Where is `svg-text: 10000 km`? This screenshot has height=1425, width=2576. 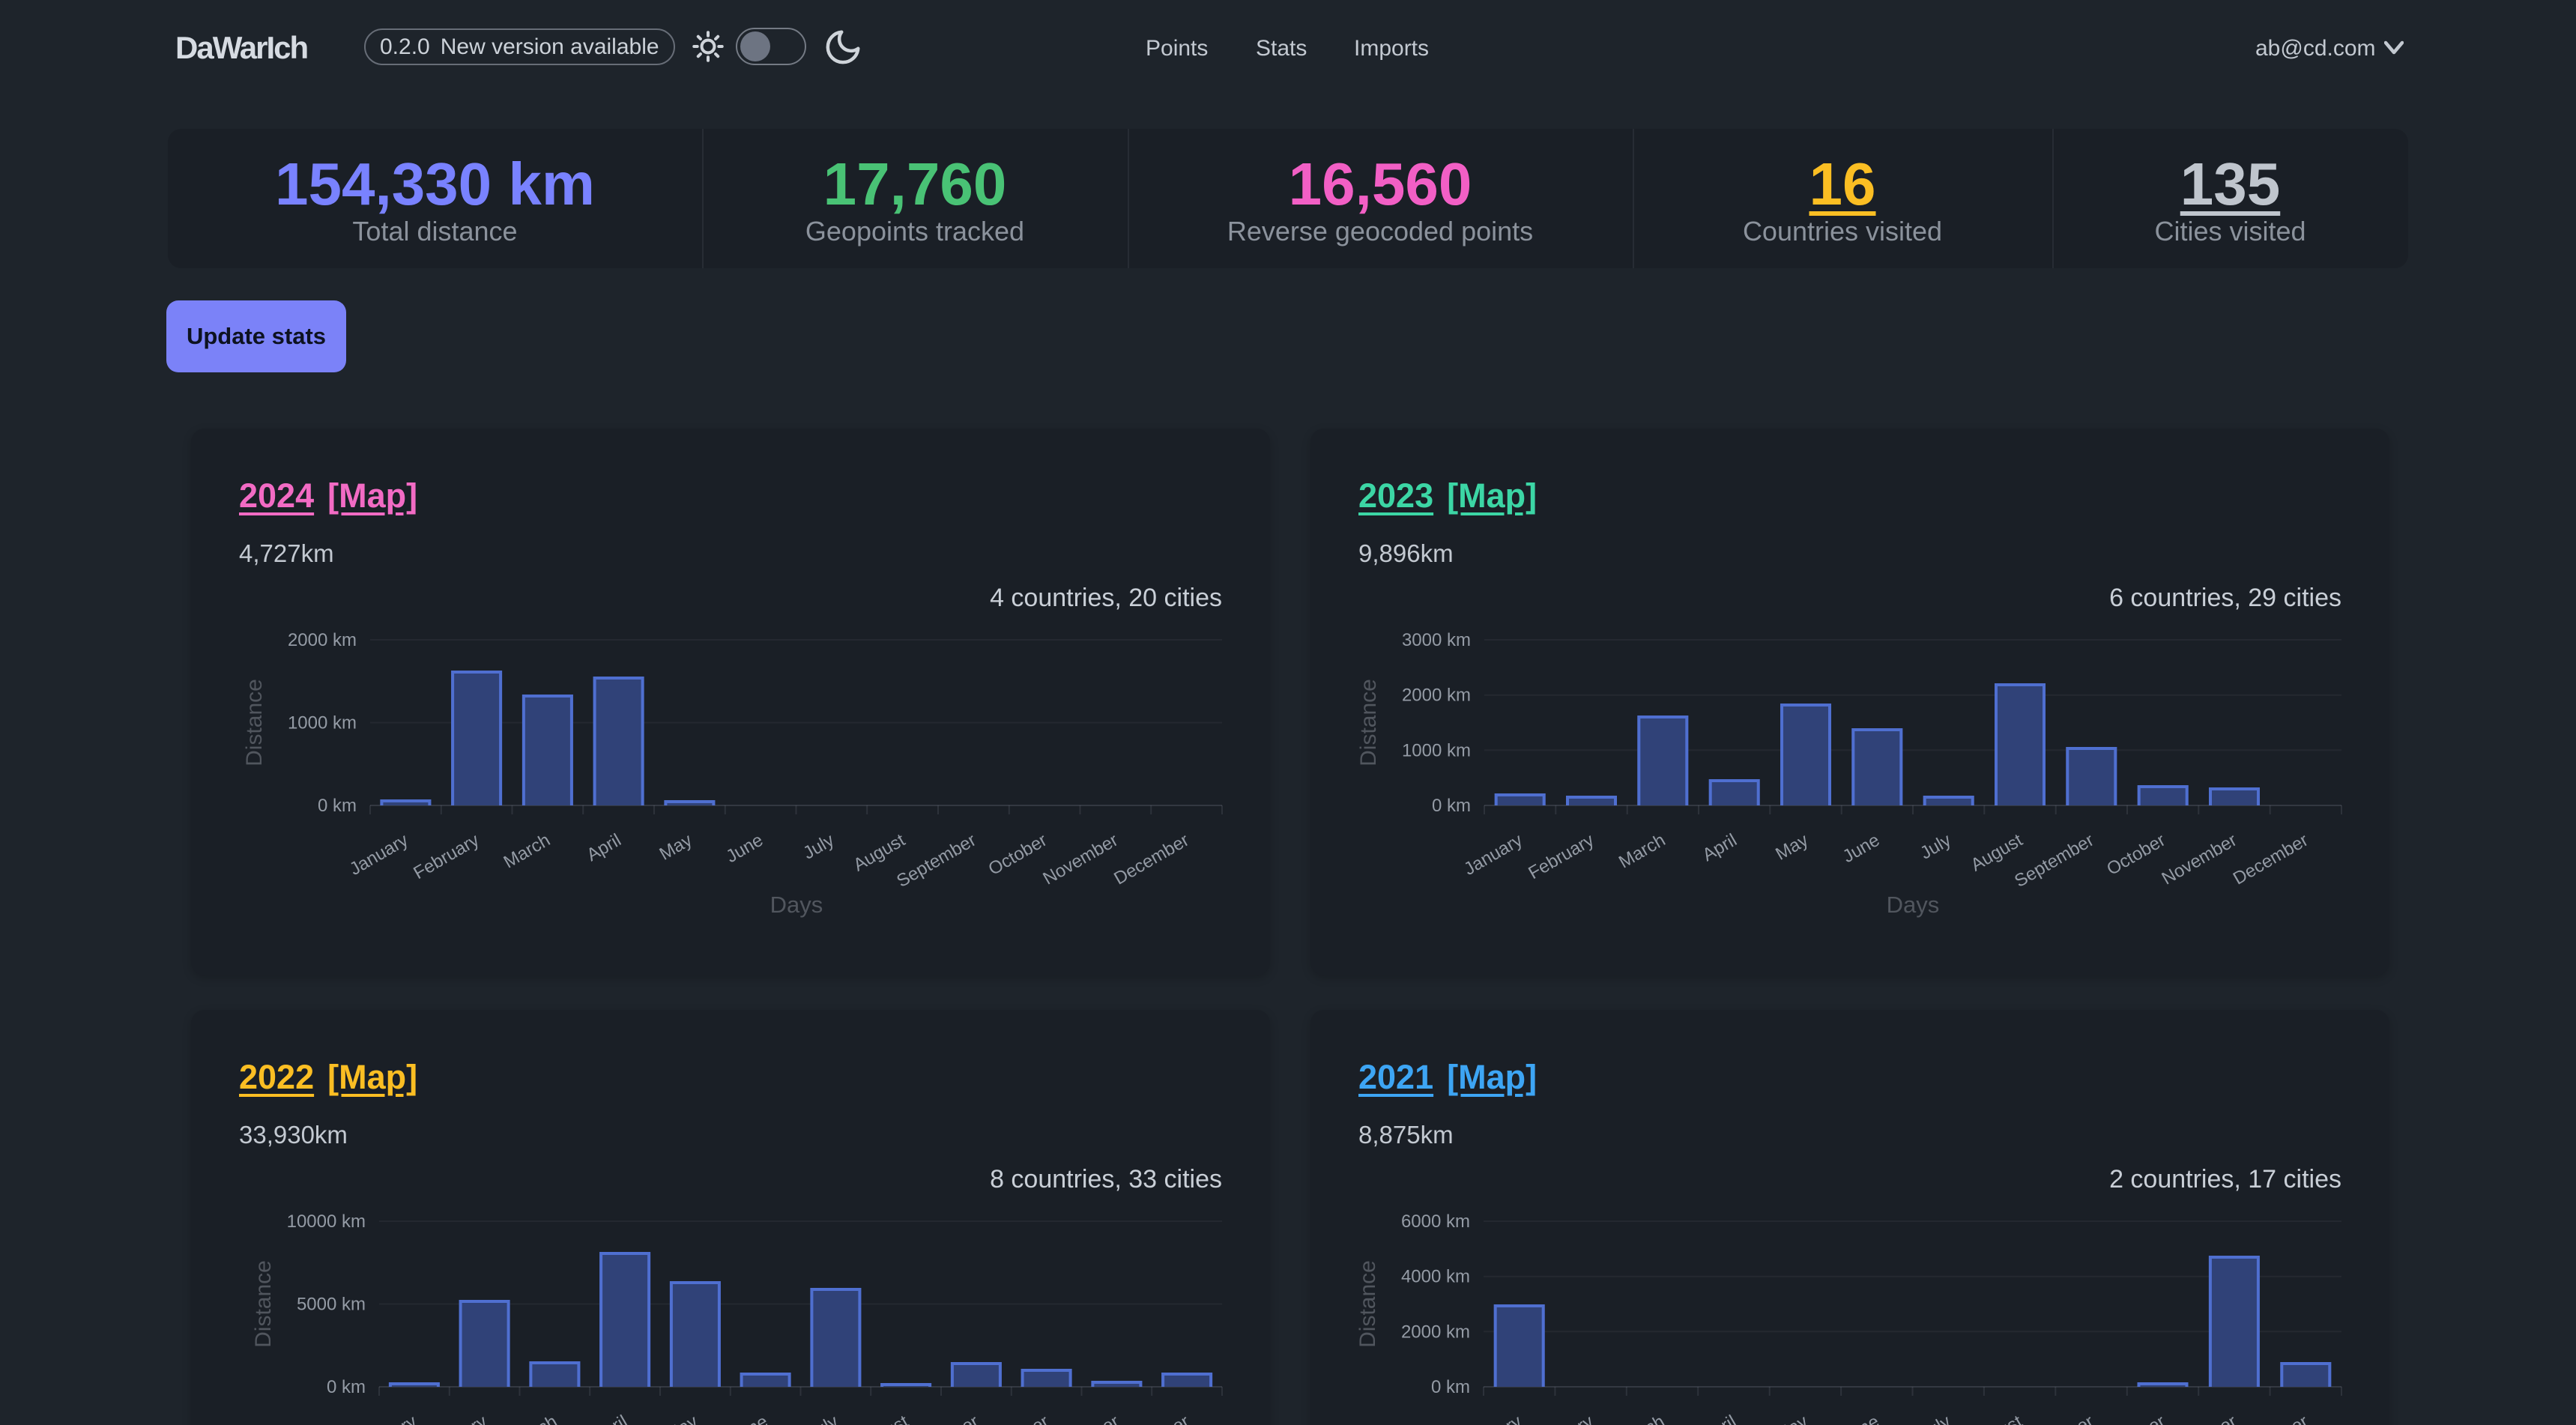 svg-text: 10000 km is located at coordinates (326, 1221).